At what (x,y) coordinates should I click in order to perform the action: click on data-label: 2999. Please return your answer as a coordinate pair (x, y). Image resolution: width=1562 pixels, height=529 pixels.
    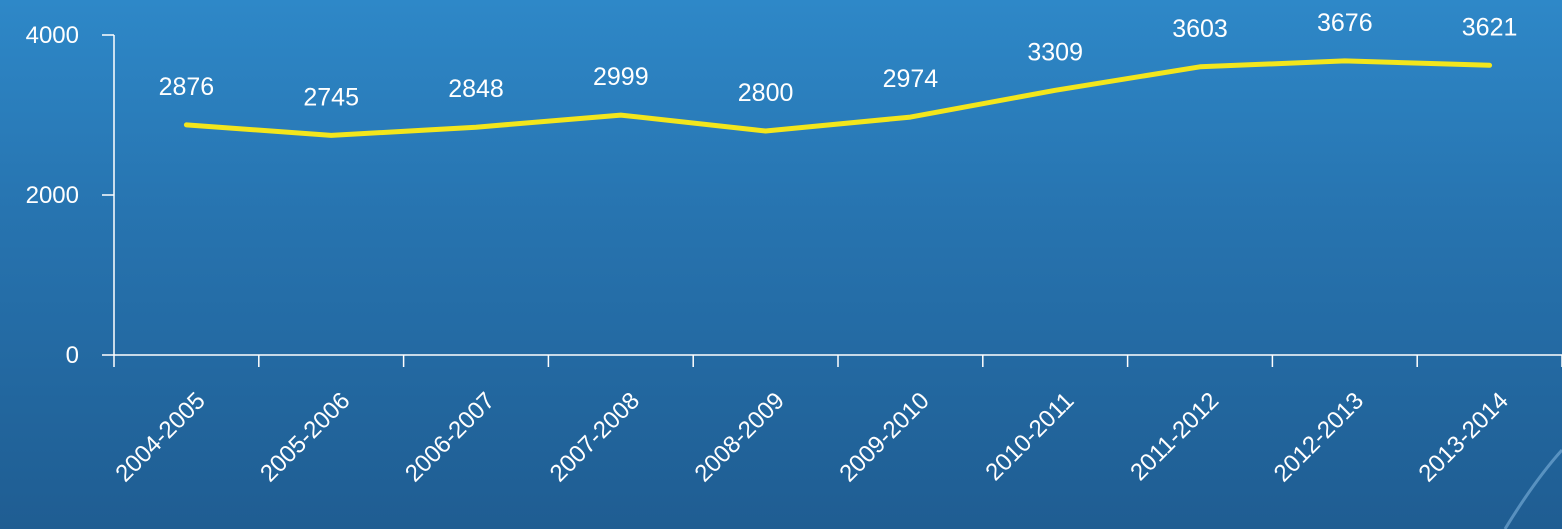
    Looking at the image, I should click on (621, 77).